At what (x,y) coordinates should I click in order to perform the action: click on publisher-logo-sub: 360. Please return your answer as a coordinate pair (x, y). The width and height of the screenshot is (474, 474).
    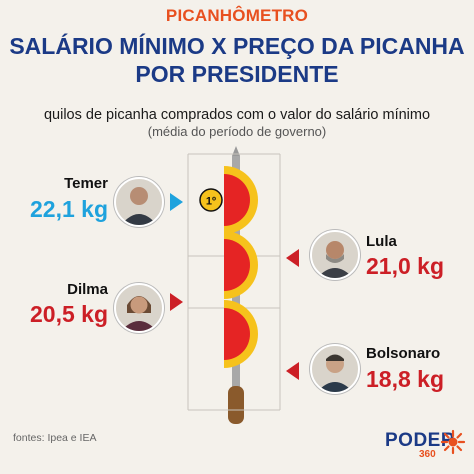
    Looking at the image, I should click on (427, 454).